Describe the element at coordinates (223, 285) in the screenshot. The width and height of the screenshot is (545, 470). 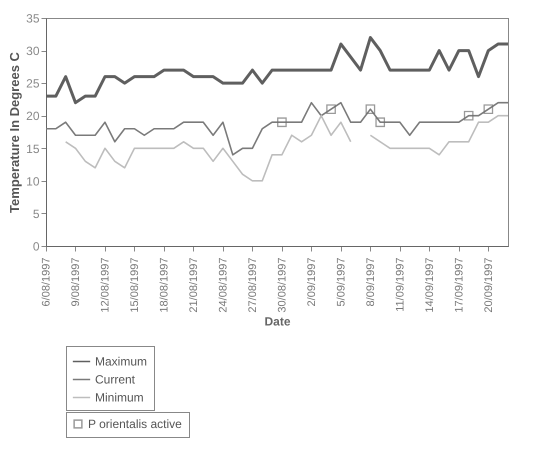
I see `x-tick-label: 24/08/1997` at that location.